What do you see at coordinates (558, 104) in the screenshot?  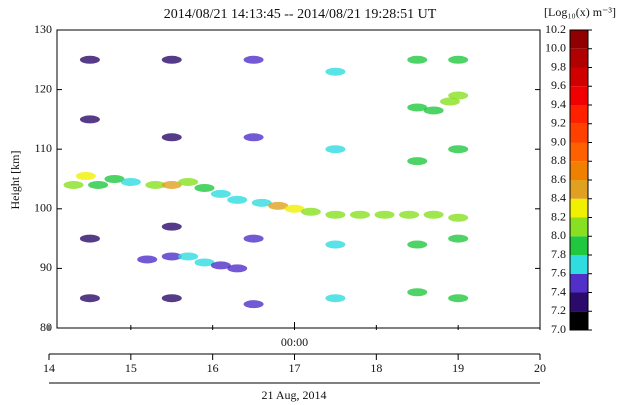 I see `colorbar-tick-label: 9.4` at bounding box center [558, 104].